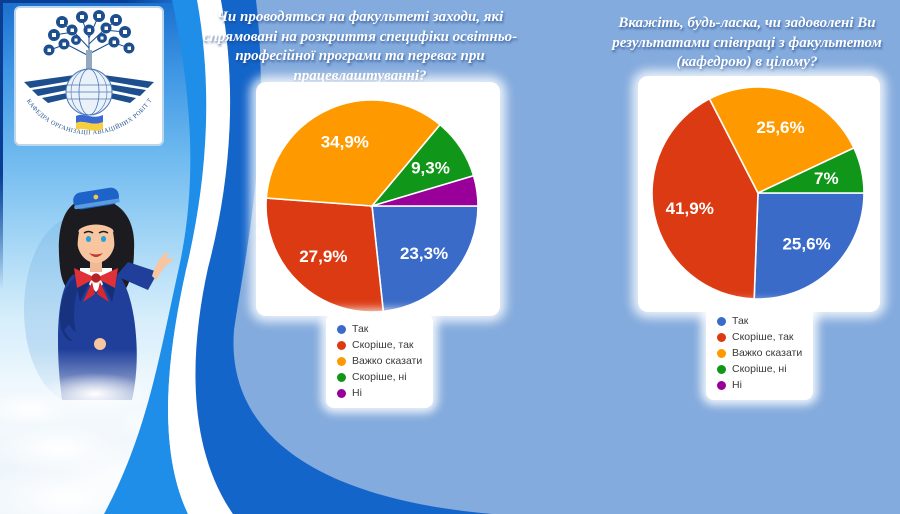  What do you see at coordinates (1, 145) in the screenshot?
I see `left-edge-line` at bounding box center [1, 145].